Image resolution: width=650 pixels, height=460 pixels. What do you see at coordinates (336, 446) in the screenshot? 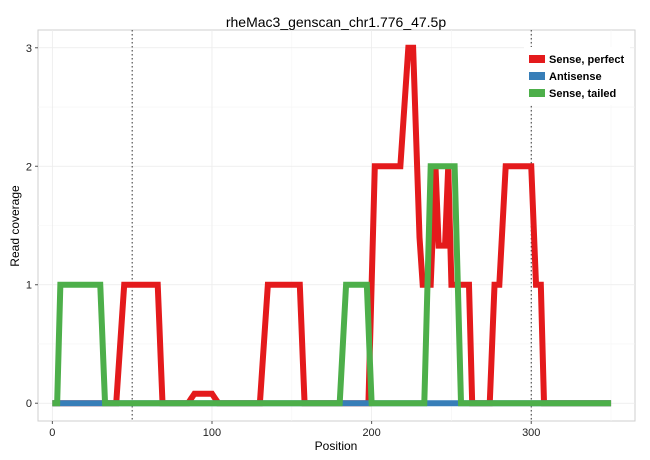
I see `x-axis-title: Position` at bounding box center [336, 446].